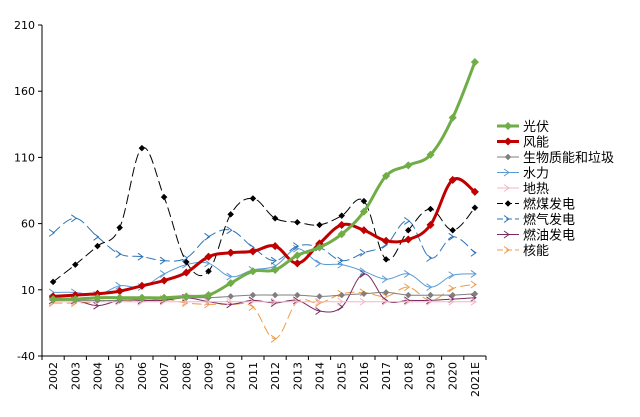 This screenshot has height=417, width=640. I want to click on legend-item: 风能, so click(523, 143).